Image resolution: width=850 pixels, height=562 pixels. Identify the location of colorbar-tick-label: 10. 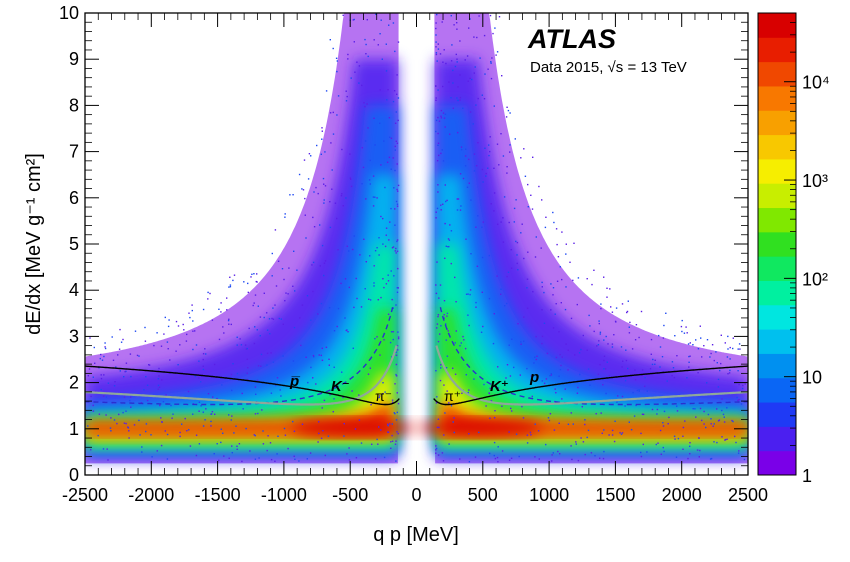
(812, 378).